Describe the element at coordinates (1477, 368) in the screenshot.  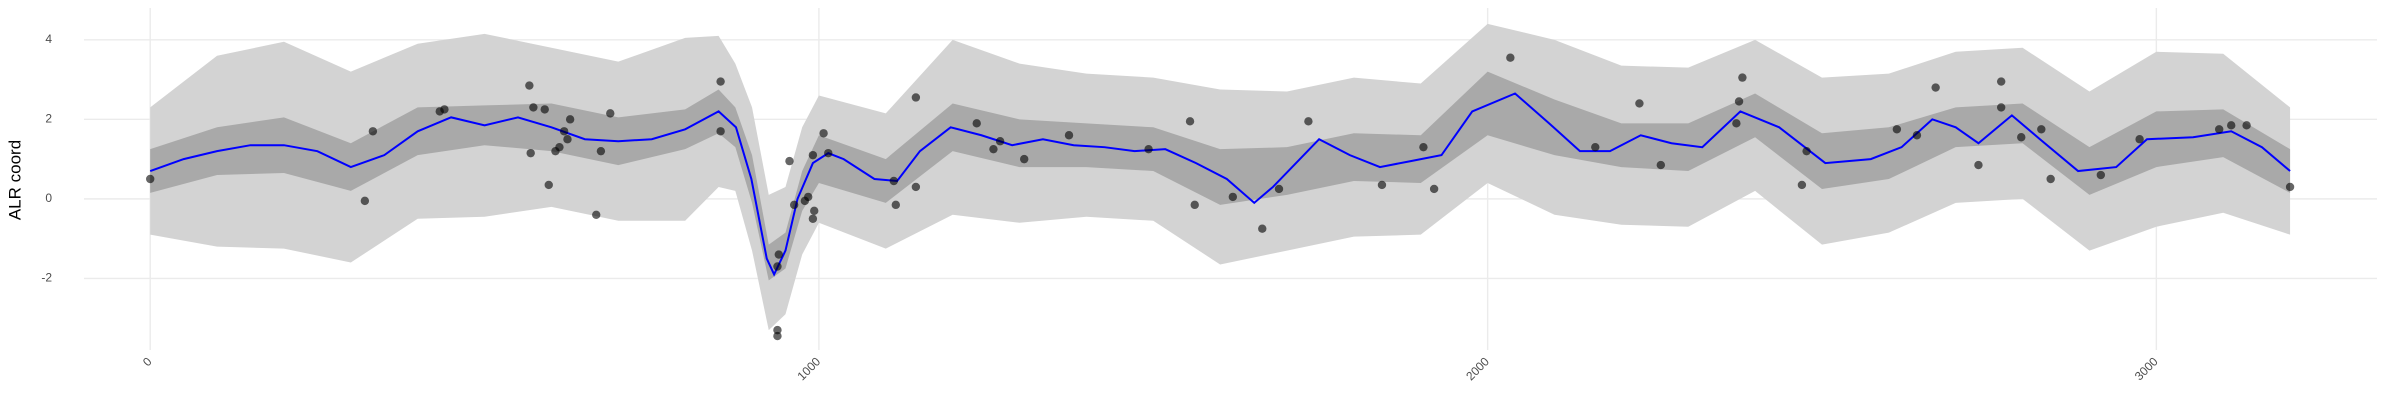
I see `x-tick-label: 2000` at that location.